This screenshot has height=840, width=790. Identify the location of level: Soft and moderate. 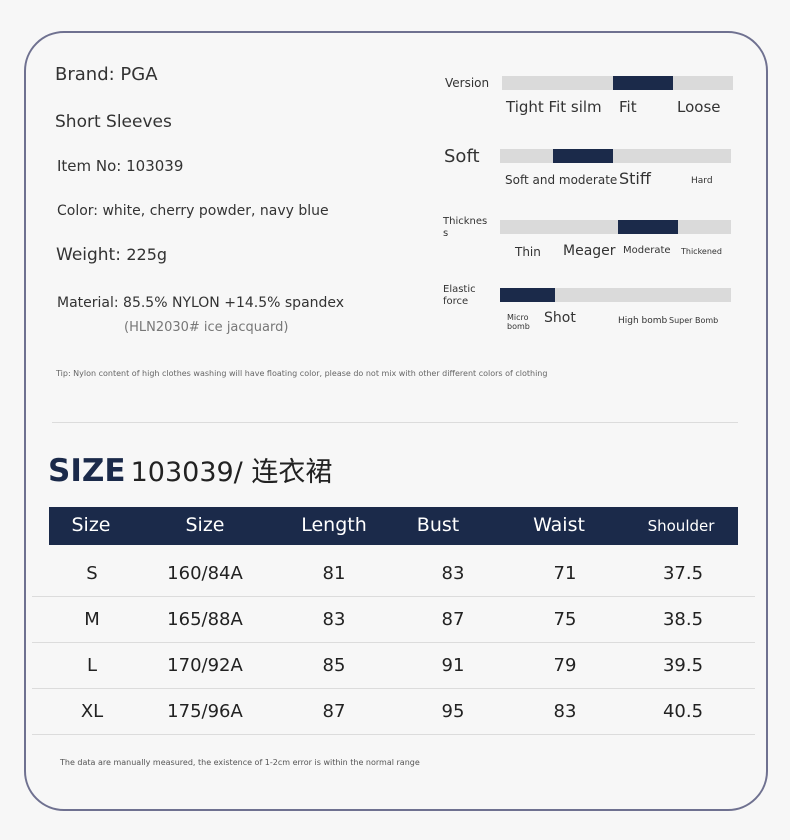
(561, 180).